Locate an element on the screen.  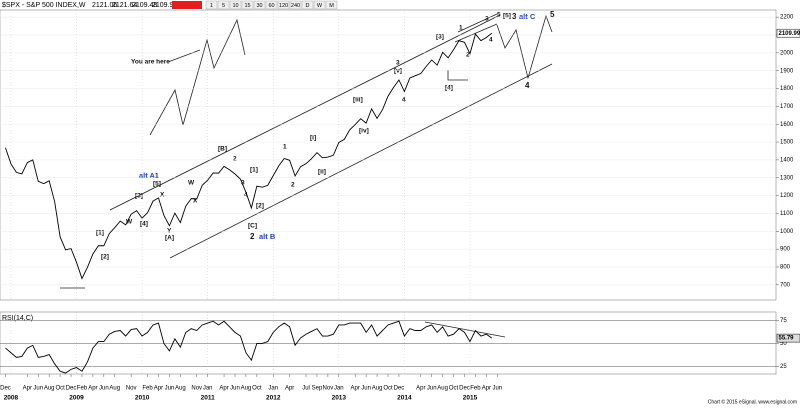
y-tick-label: 1600 is located at coordinates (787, 125).